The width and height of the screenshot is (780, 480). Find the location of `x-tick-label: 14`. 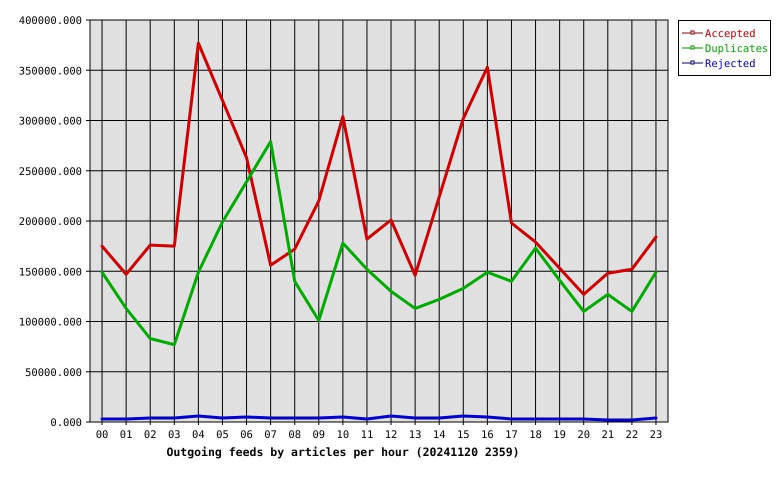

x-tick-label: 14 is located at coordinates (439, 435).